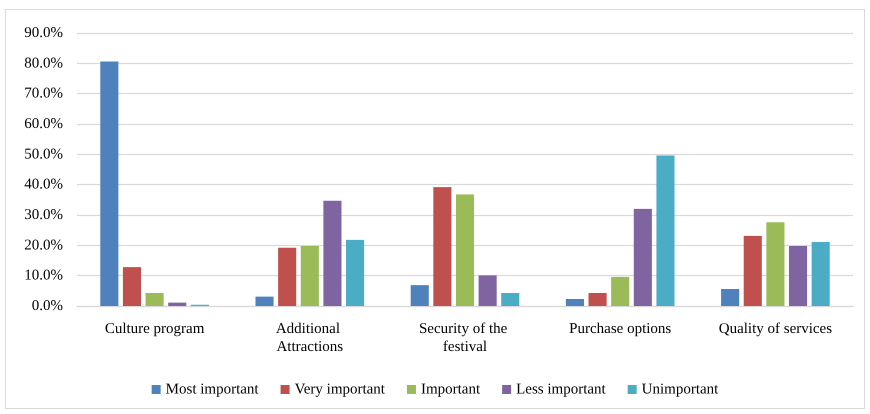  I want to click on y-tick-label: 50.0%, so click(43, 154).